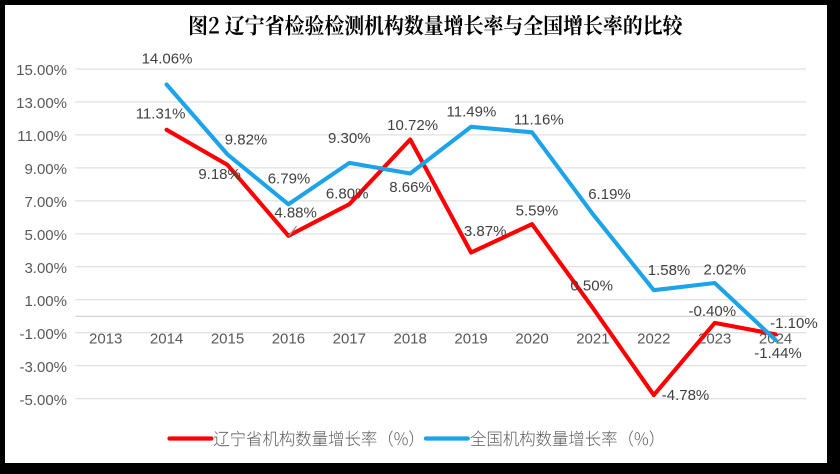 The height and width of the screenshot is (474, 840). Describe the element at coordinates (349, 138) in the screenshot. I see `svg-text: 9.30%` at that location.